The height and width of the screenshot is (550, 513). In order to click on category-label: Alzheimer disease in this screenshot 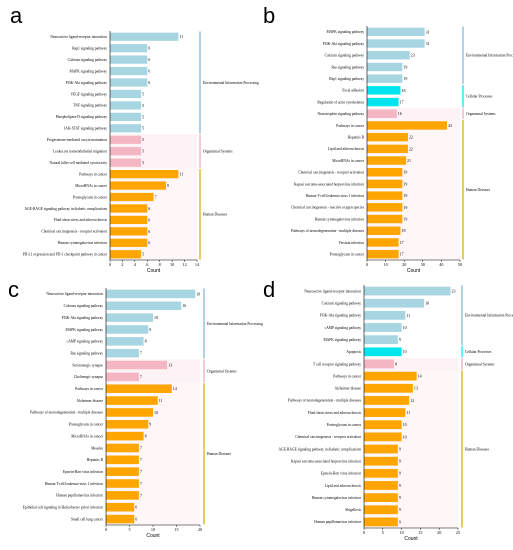, I will do `click(348, 389)`.